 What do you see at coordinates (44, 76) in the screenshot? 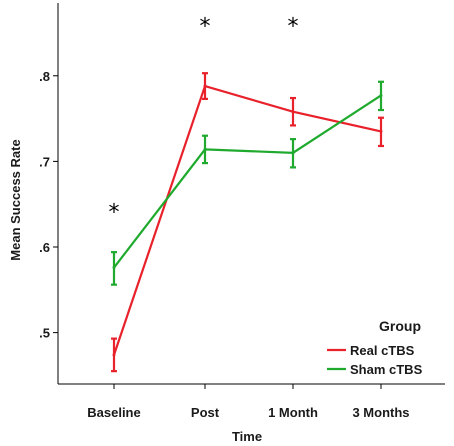
I see `y-tick-label: .8` at bounding box center [44, 76].